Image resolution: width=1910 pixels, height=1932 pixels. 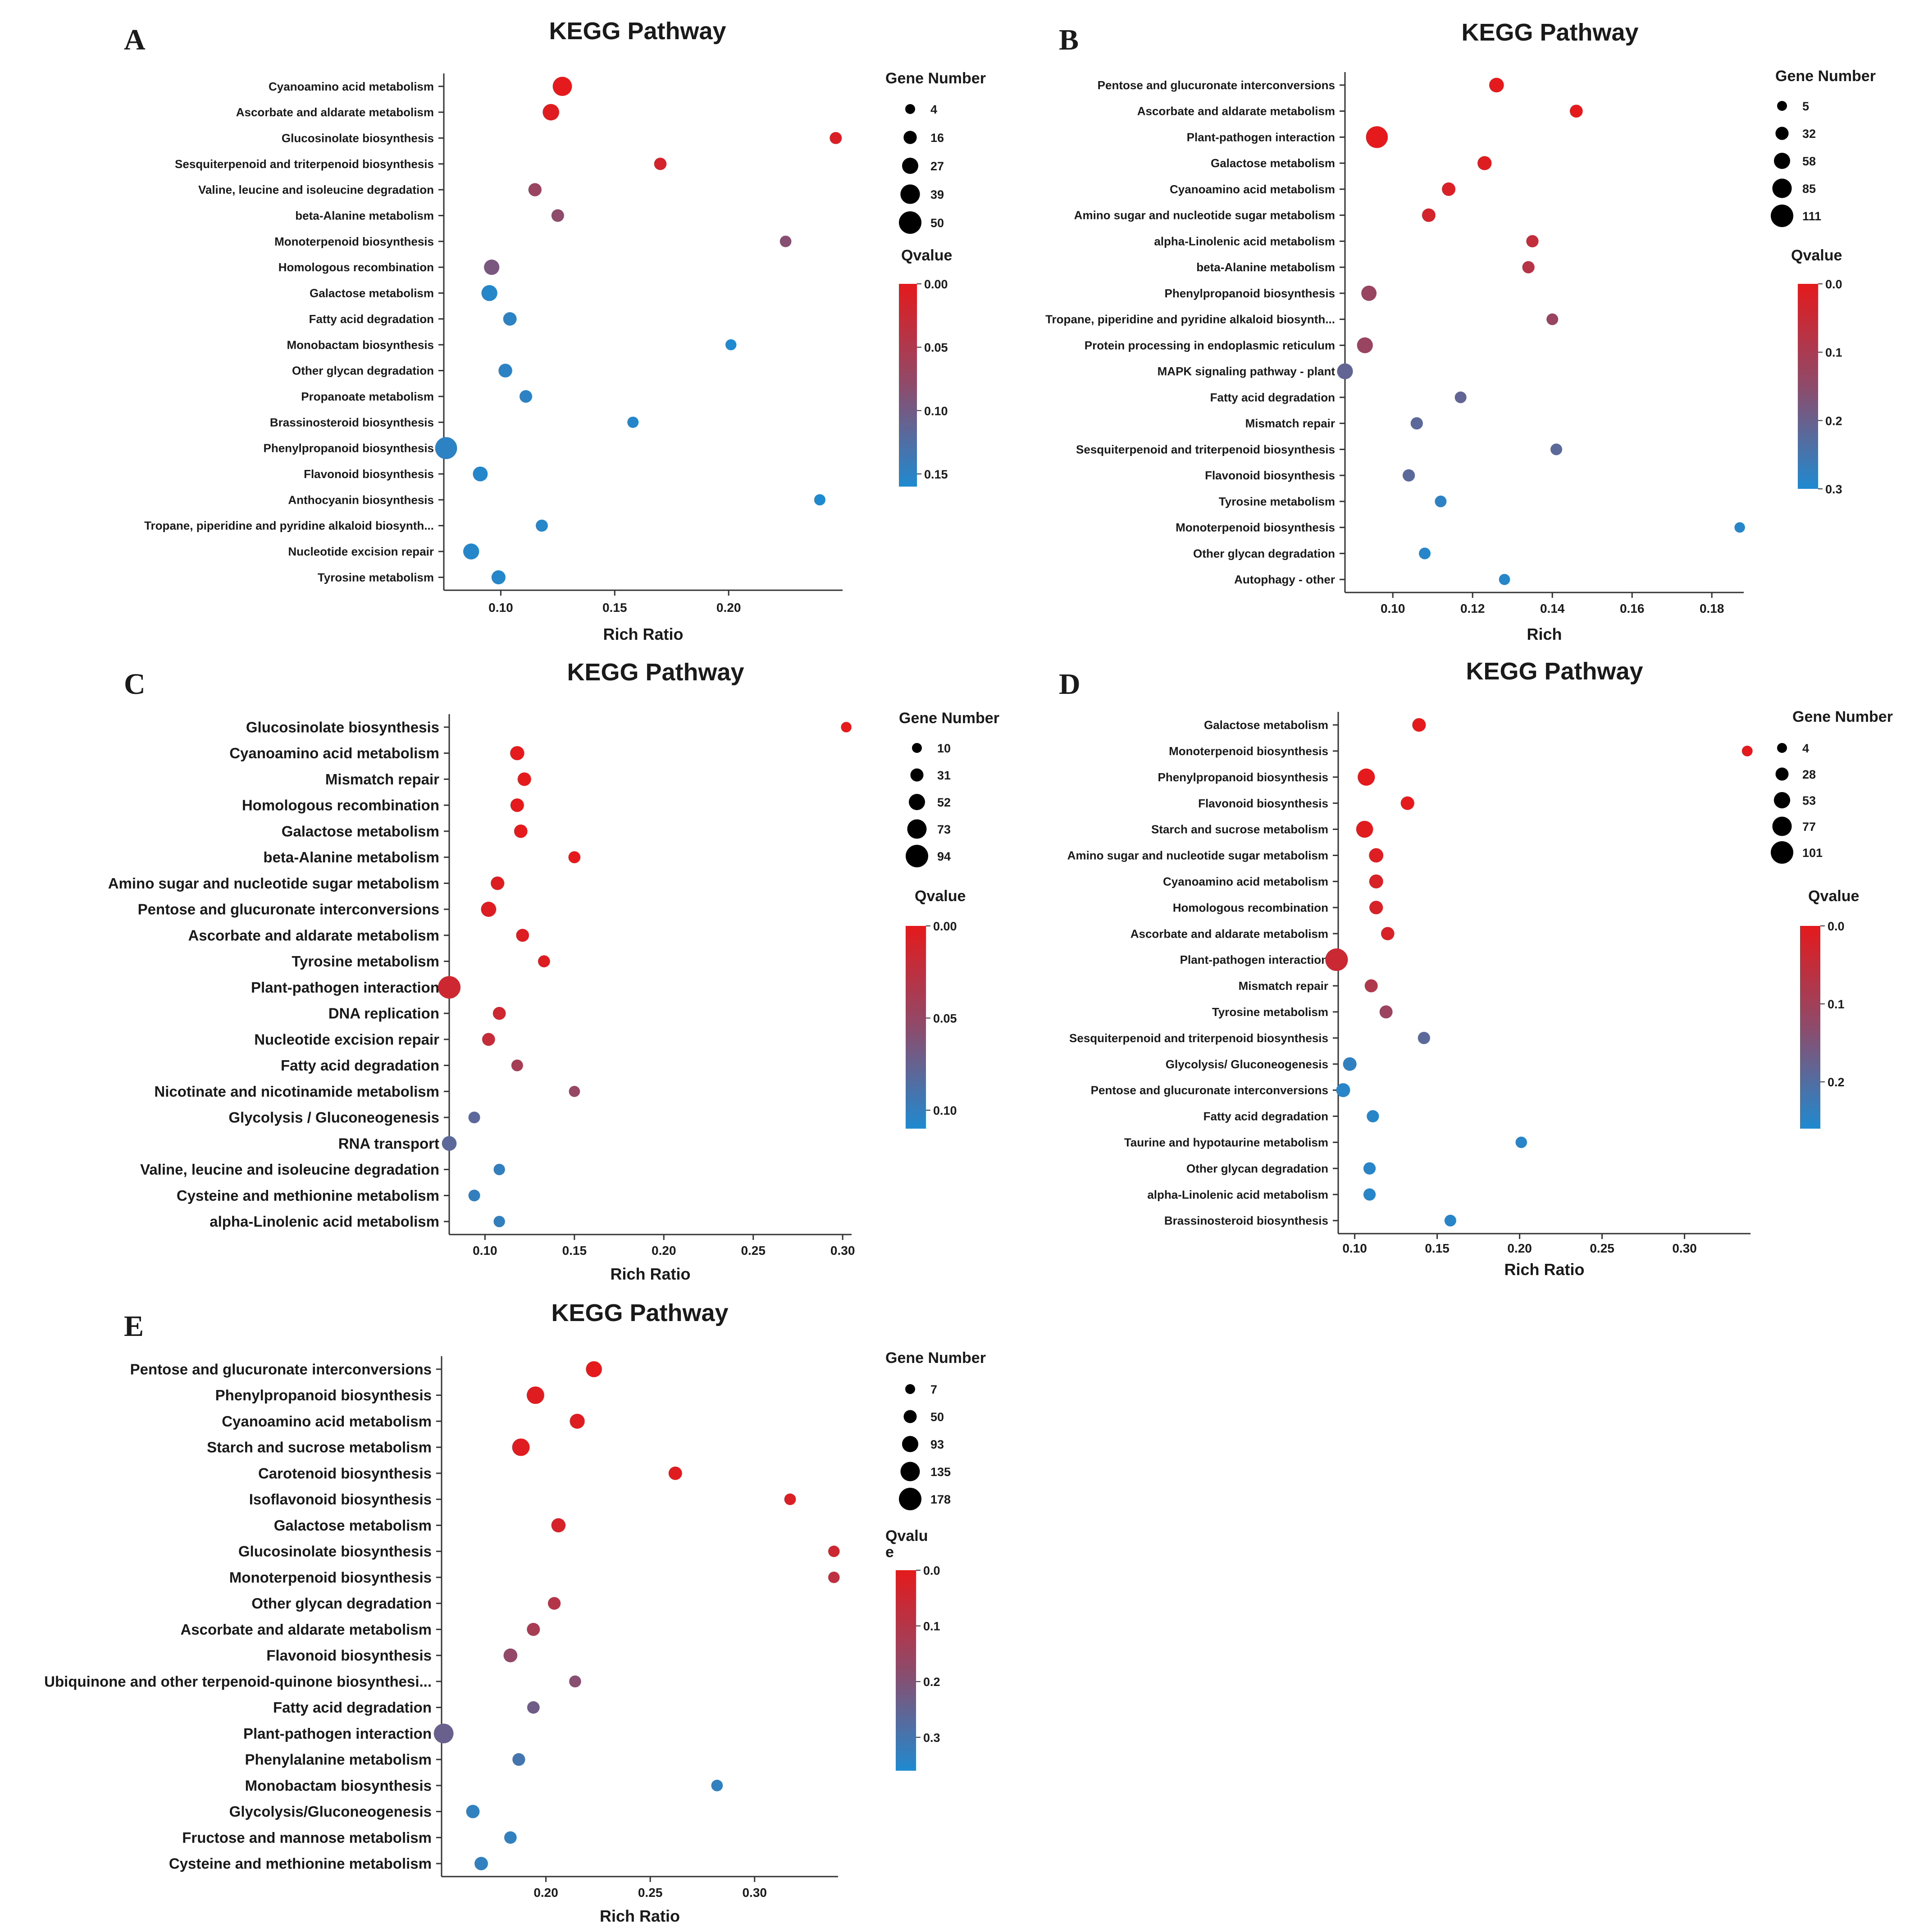 What do you see at coordinates (1270, 1012) in the screenshot?
I see `category-label: Tyrosine metabolism` at bounding box center [1270, 1012].